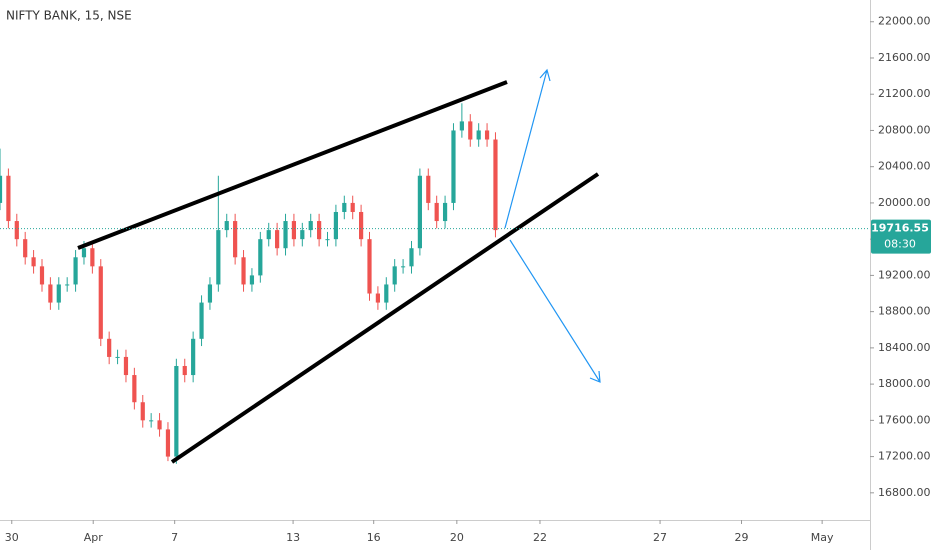 The image size is (932, 550). I want to click on y-tick-label: 18800.00, so click(904, 311).